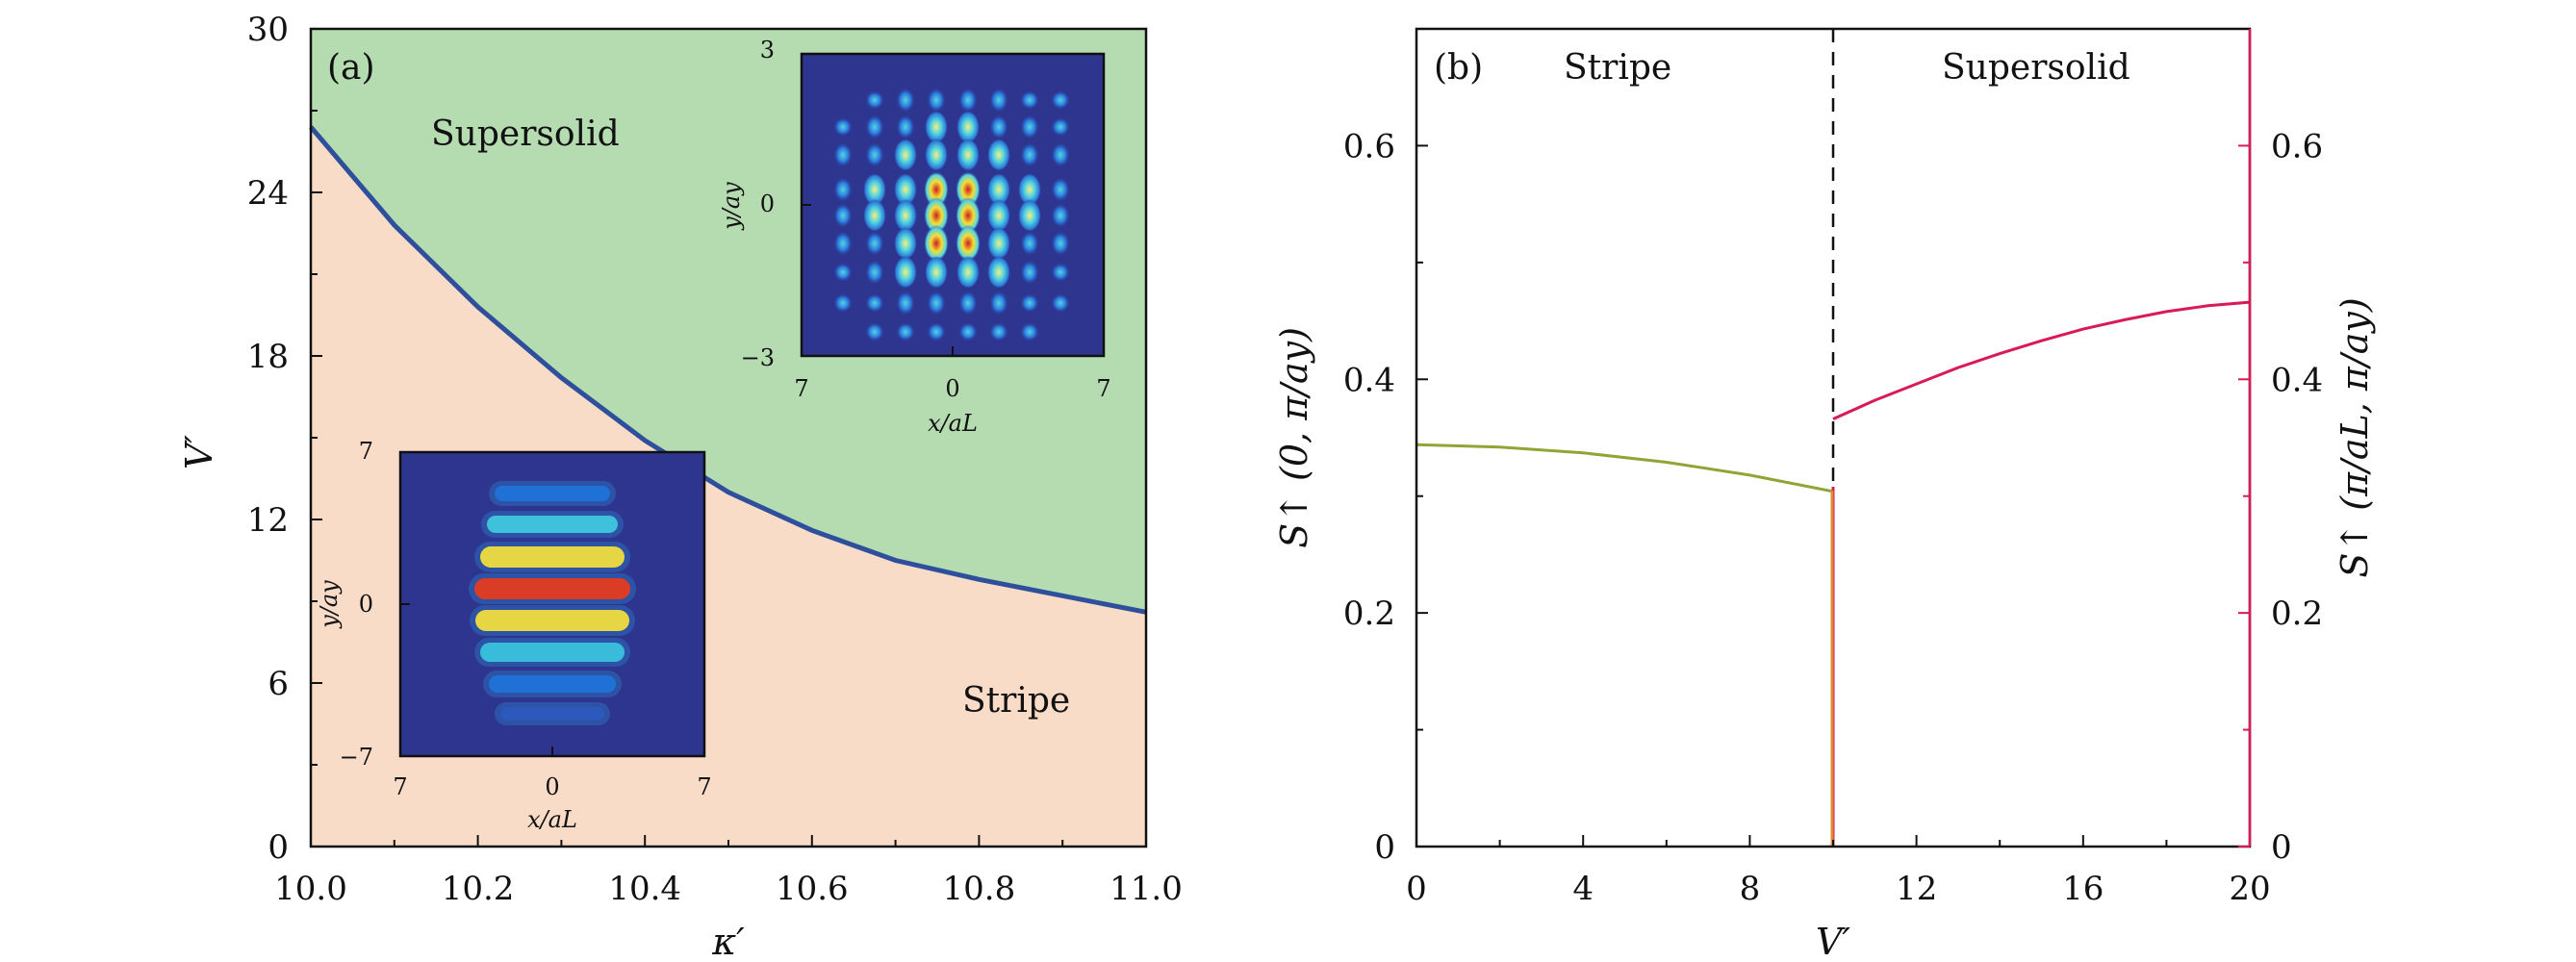 This screenshot has width=2576, height=962. What do you see at coordinates (356, 757) in the screenshot?
I see `stripe-inset-ytick-bottom: −7` at bounding box center [356, 757].